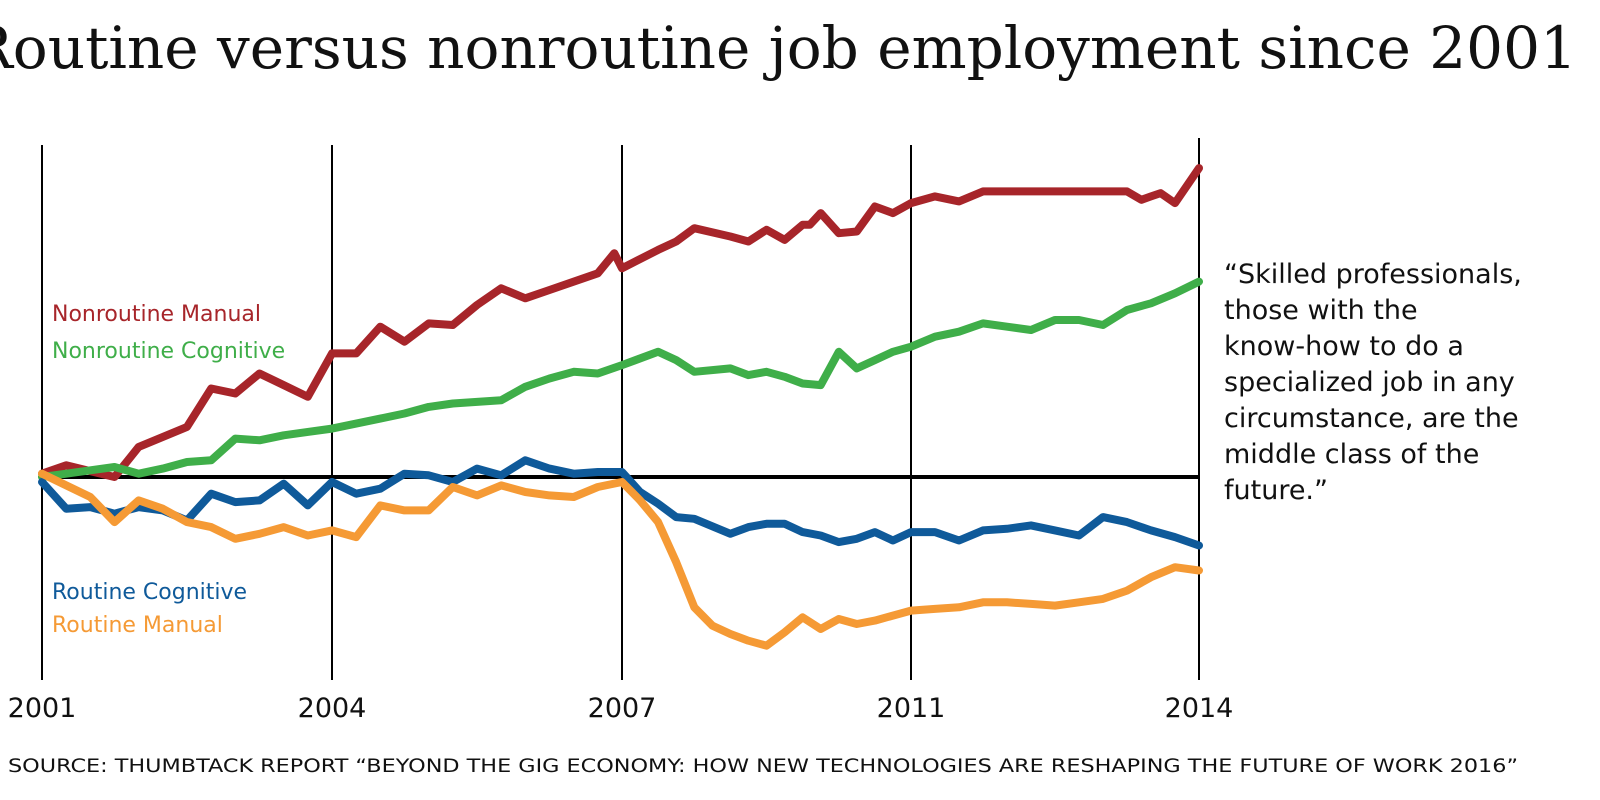 The width and height of the screenshot is (1600, 800). I want to click on quote-line: those with the, so click(1321, 310).